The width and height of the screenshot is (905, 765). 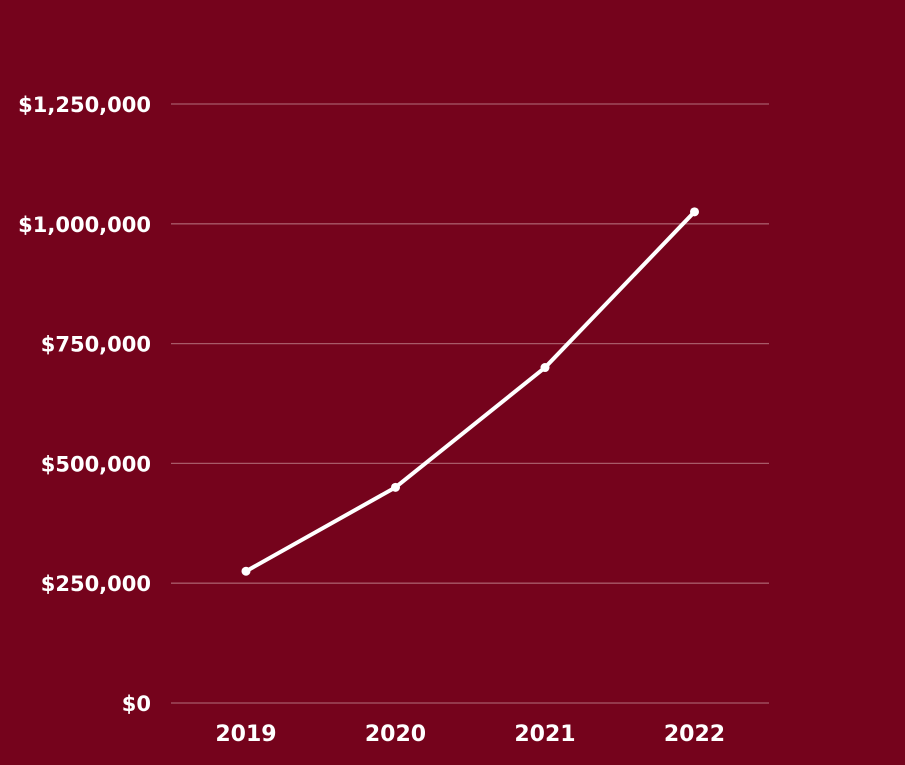 I want to click on y-tick-label: $250,000, so click(x=96, y=584).